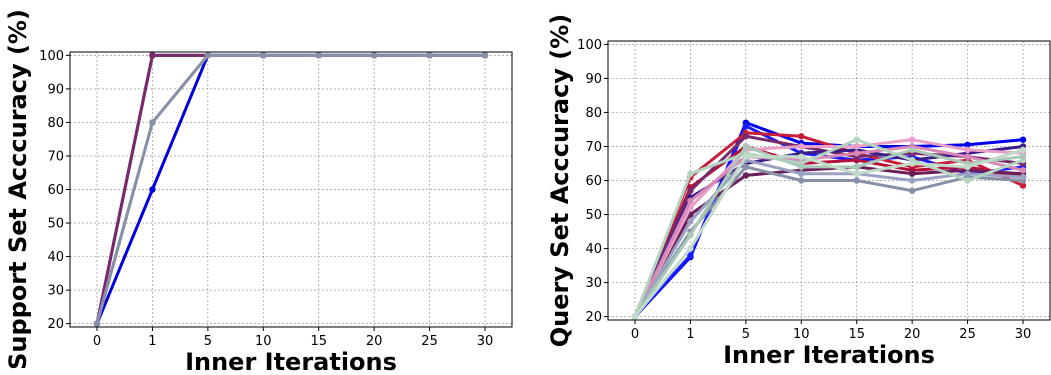 The image size is (1051, 375). I want to click on y-axis-title: Query Set Acccuracy (%), so click(560, 181).